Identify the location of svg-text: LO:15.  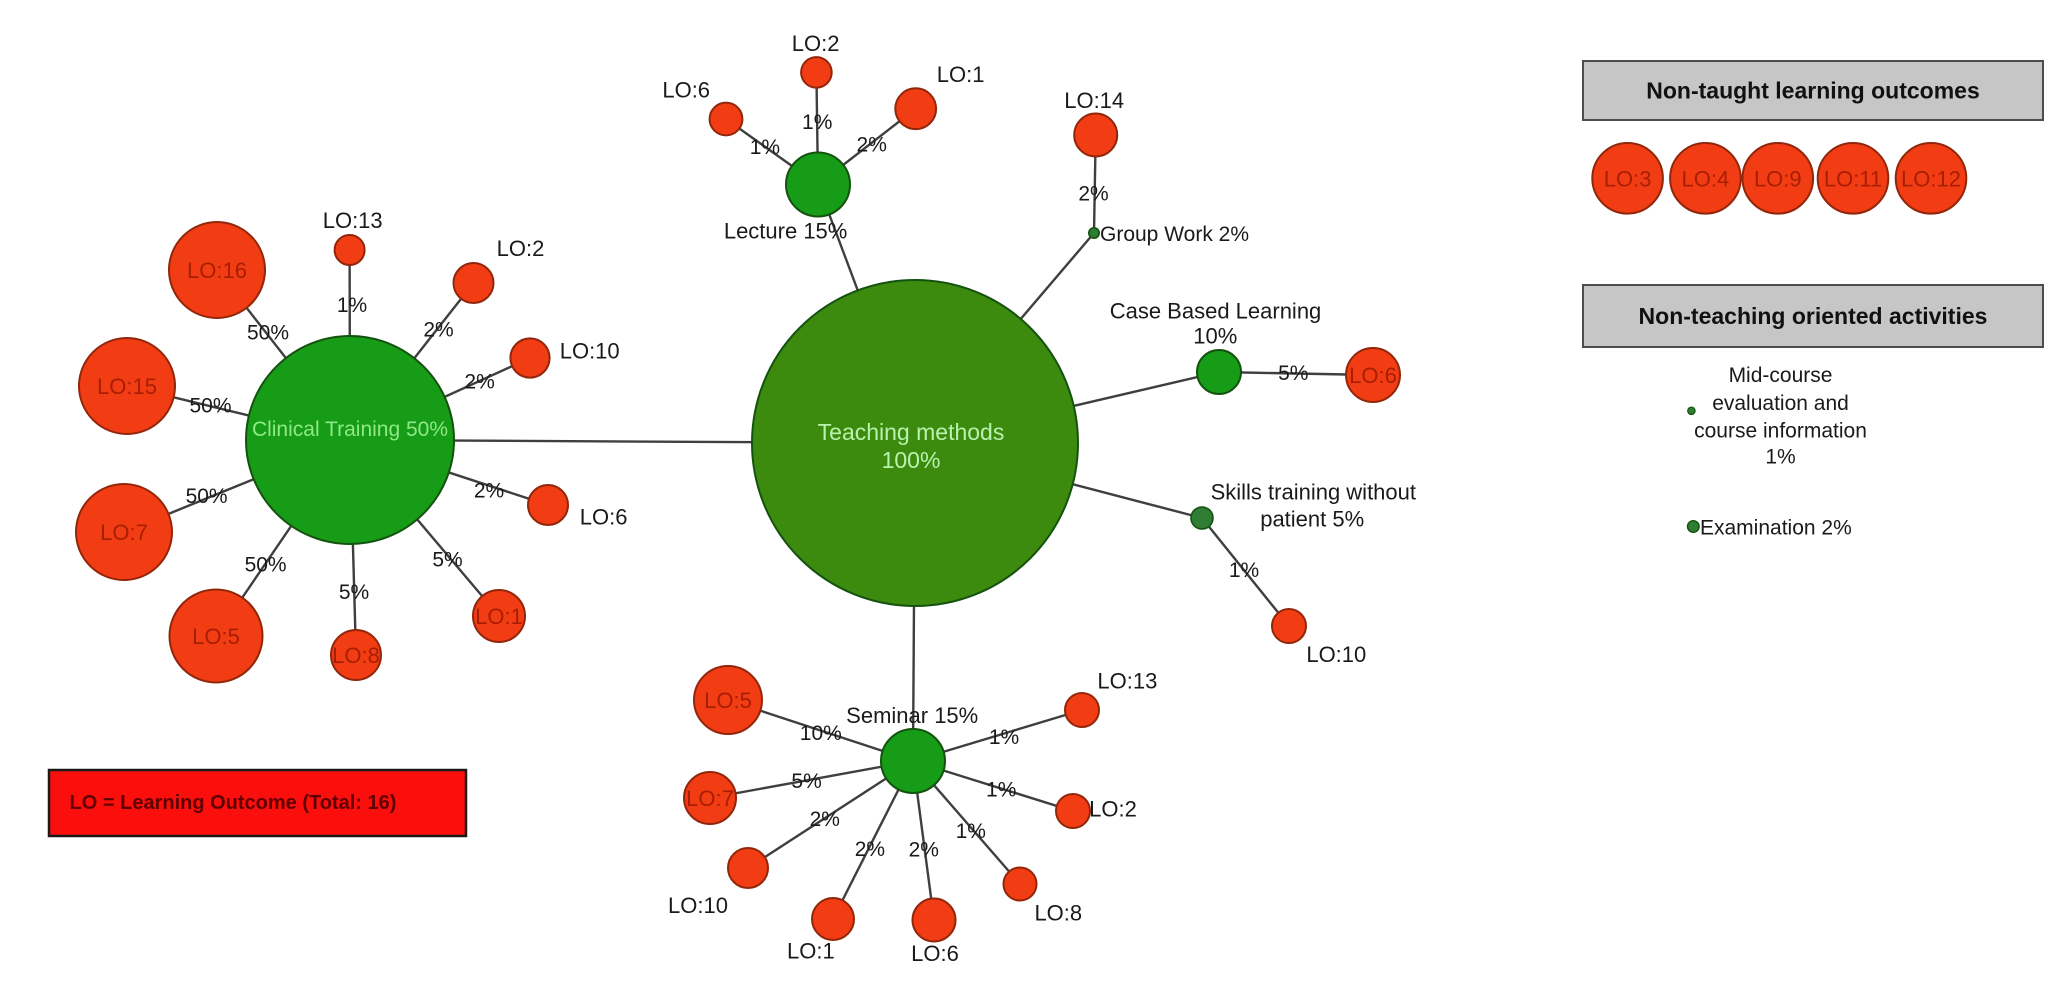
(127, 386).